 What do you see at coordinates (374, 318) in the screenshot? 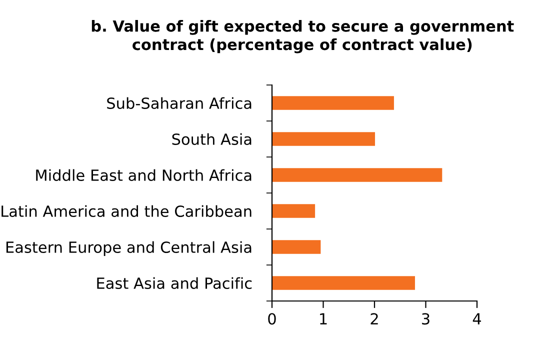
I see `x-tick-label: 2` at bounding box center [374, 318].